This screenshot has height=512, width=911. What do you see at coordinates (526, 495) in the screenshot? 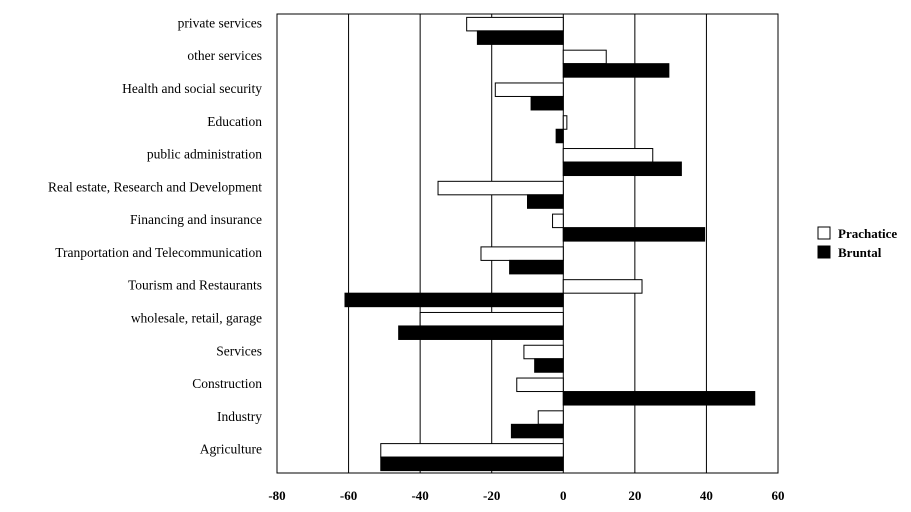
I see `x-tick-labels: -80 -60 -40 -20 0 20 40 60` at bounding box center [526, 495].